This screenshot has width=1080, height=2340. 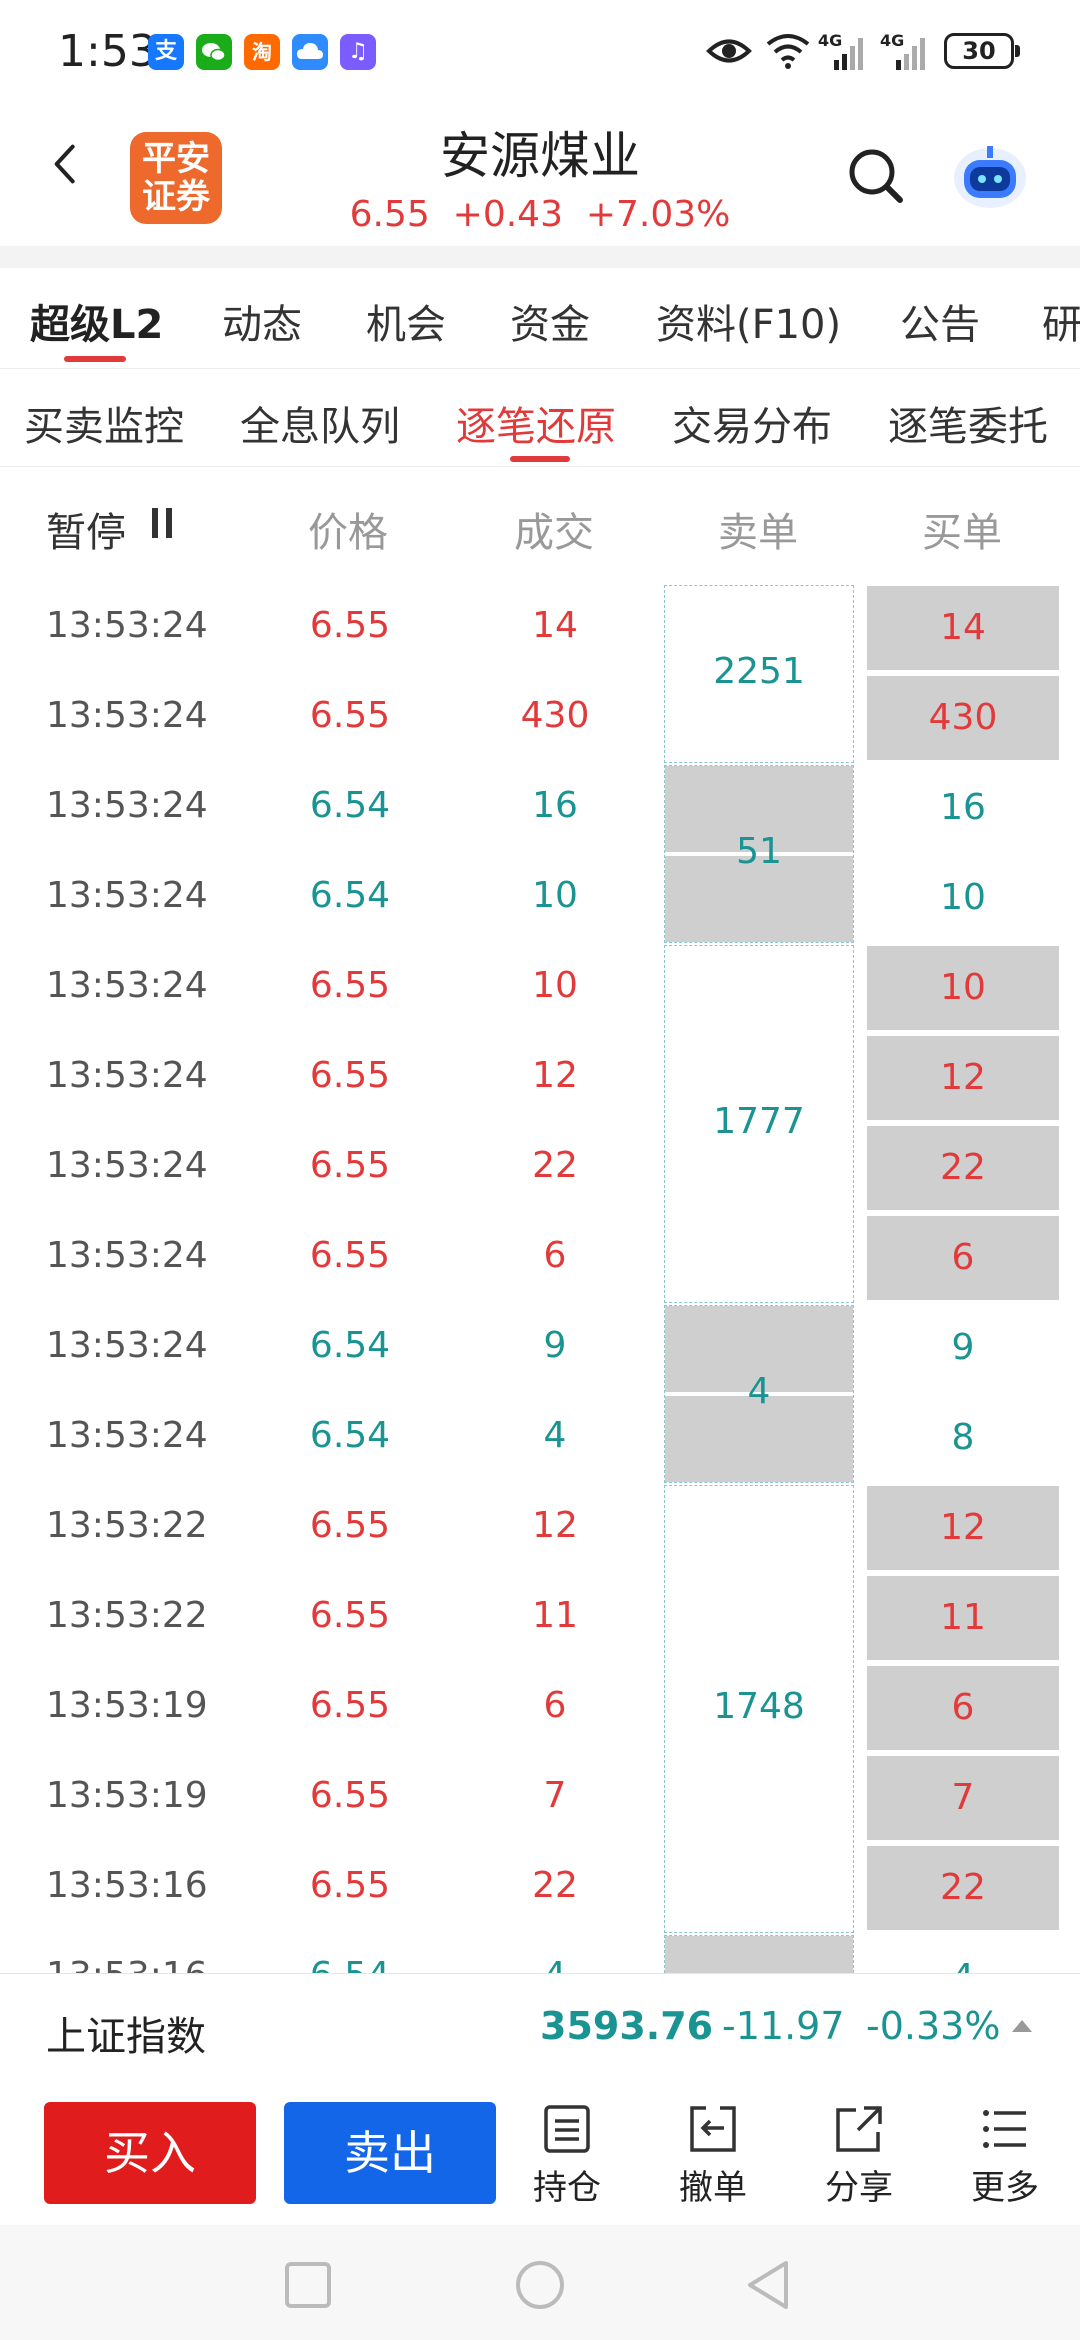 What do you see at coordinates (536, 427) in the screenshot?
I see `tab-tick-restore: 逐笔还原` at bounding box center [536, 427].